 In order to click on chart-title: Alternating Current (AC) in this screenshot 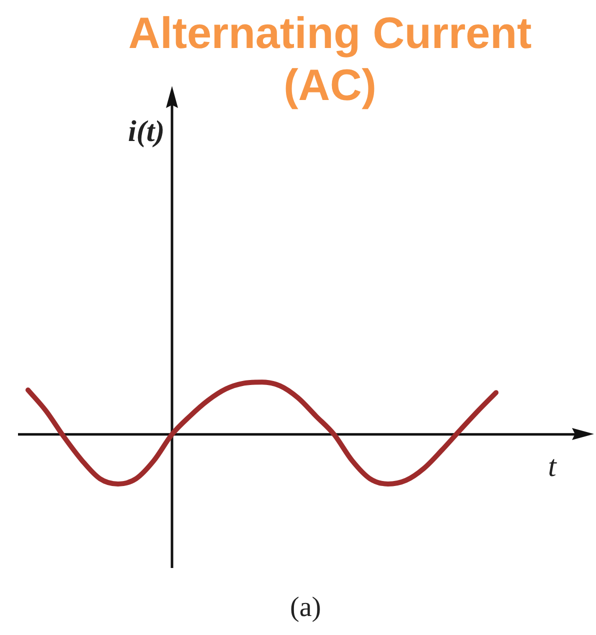, I will do `click(330, 60)`.